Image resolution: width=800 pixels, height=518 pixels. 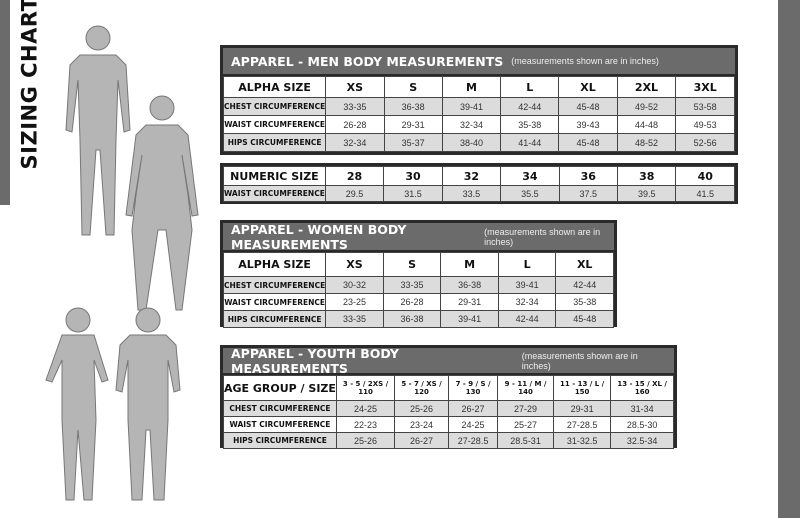 What do you see at coordinates (647, 176) in the screenshot?
I see `table-cell: 38` at bounding box center [647, 176].